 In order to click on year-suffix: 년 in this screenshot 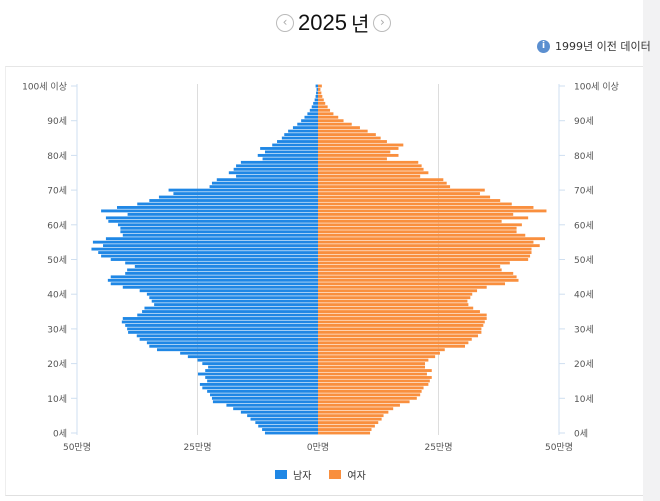, I will do `click(360, 24)`.